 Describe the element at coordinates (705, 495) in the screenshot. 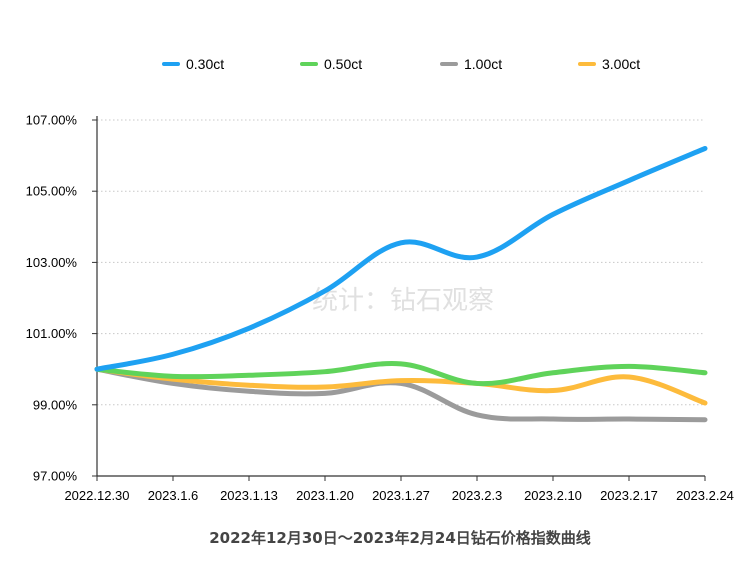

I see `x-tick-label: 2023.2.24` at that location.